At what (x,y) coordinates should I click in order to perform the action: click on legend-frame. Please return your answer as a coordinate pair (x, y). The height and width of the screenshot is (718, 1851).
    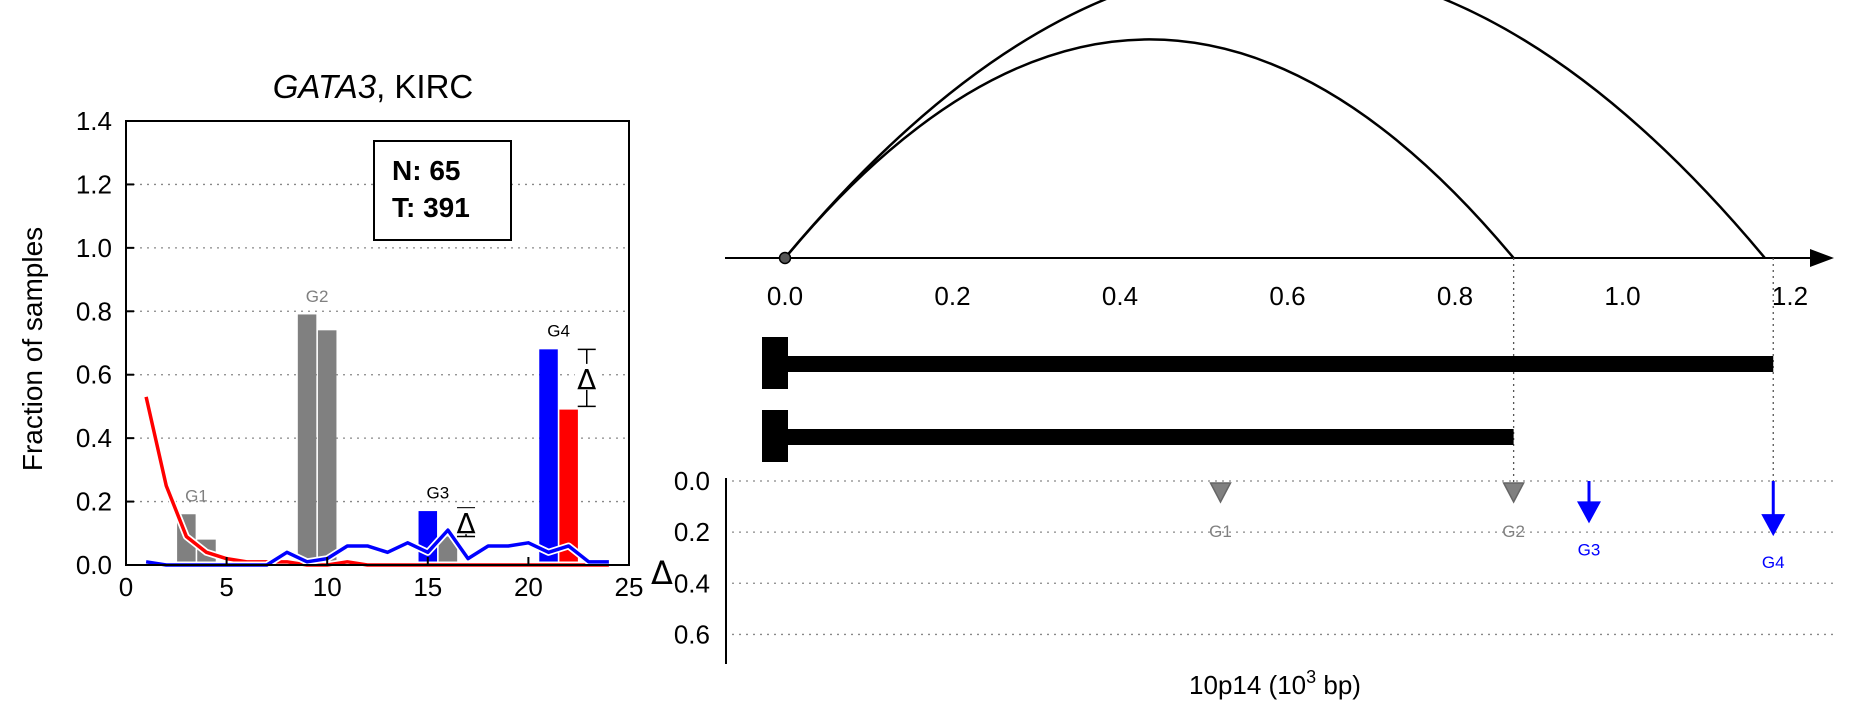
    Looking at the image, I should click on (442, 190).